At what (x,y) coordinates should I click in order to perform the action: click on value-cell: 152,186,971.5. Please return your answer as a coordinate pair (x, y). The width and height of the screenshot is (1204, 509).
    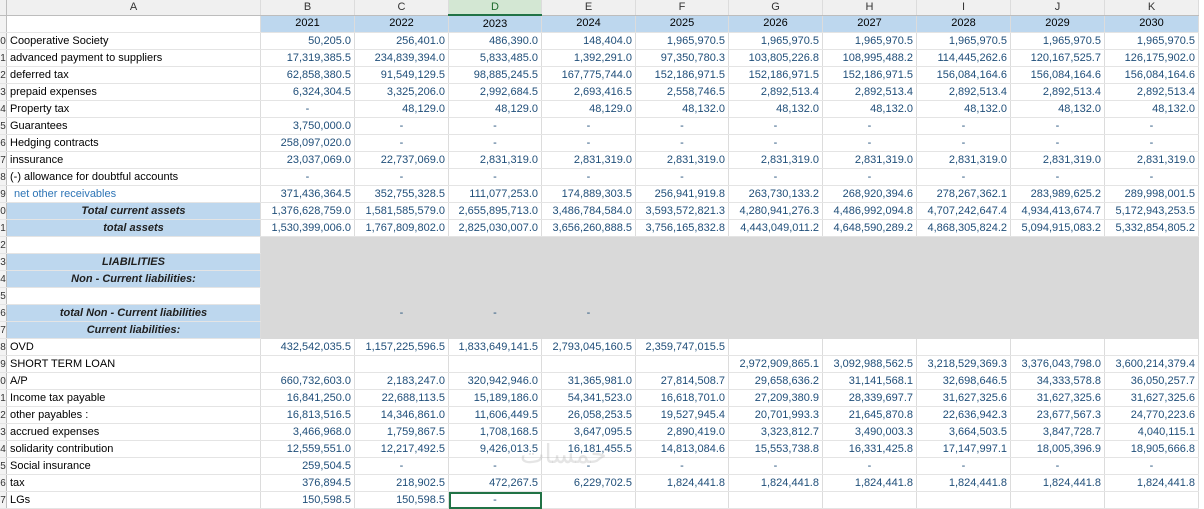
    Looking at the image, I should click on (682, 75).